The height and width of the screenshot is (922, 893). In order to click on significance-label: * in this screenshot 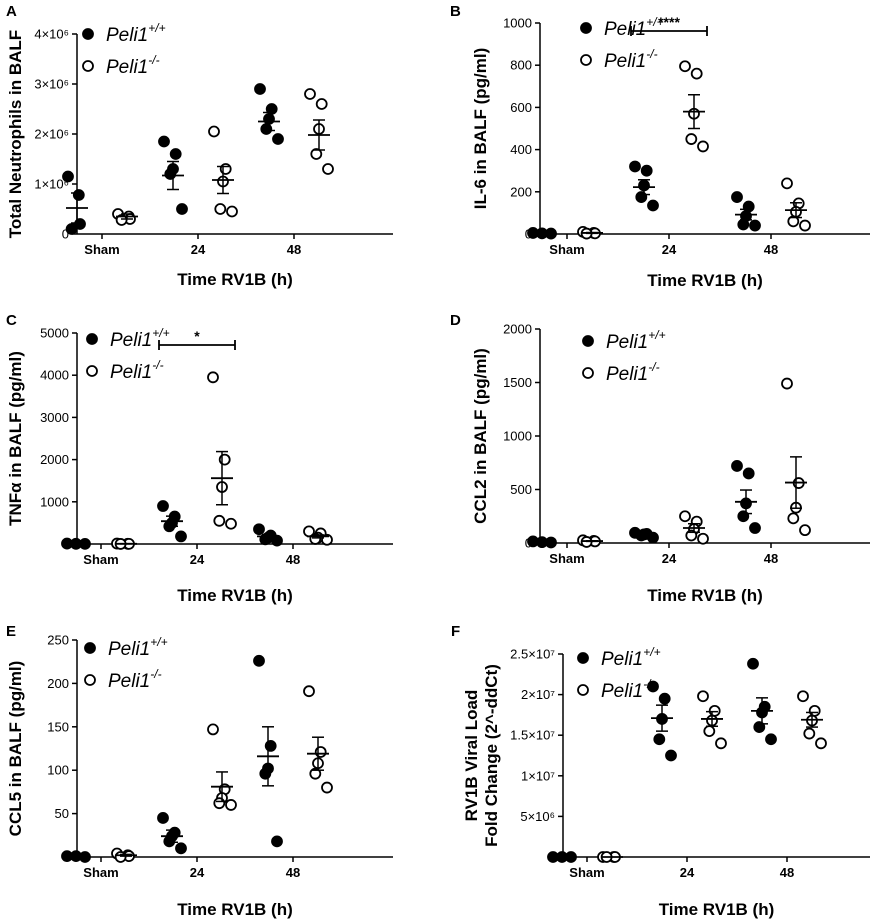, I will do `click(197, 336)`.